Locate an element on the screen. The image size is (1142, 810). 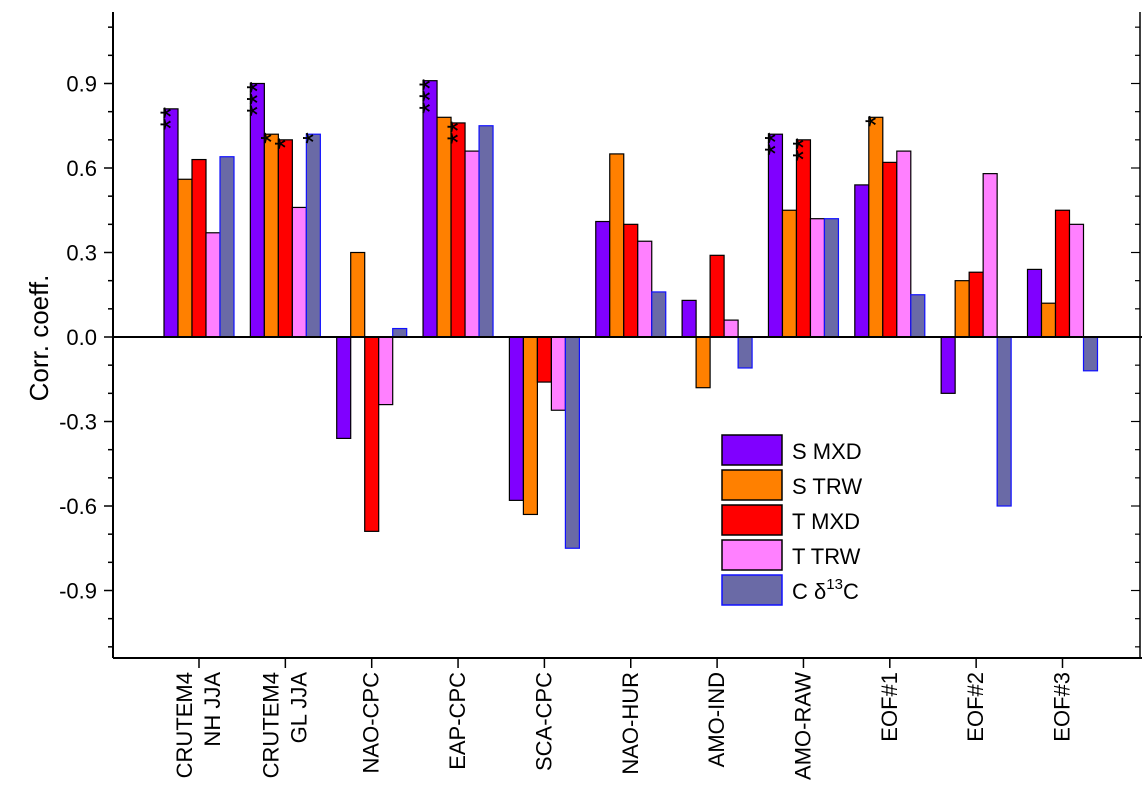
legend-item: C δ13C is located at coordinates (790, 590).